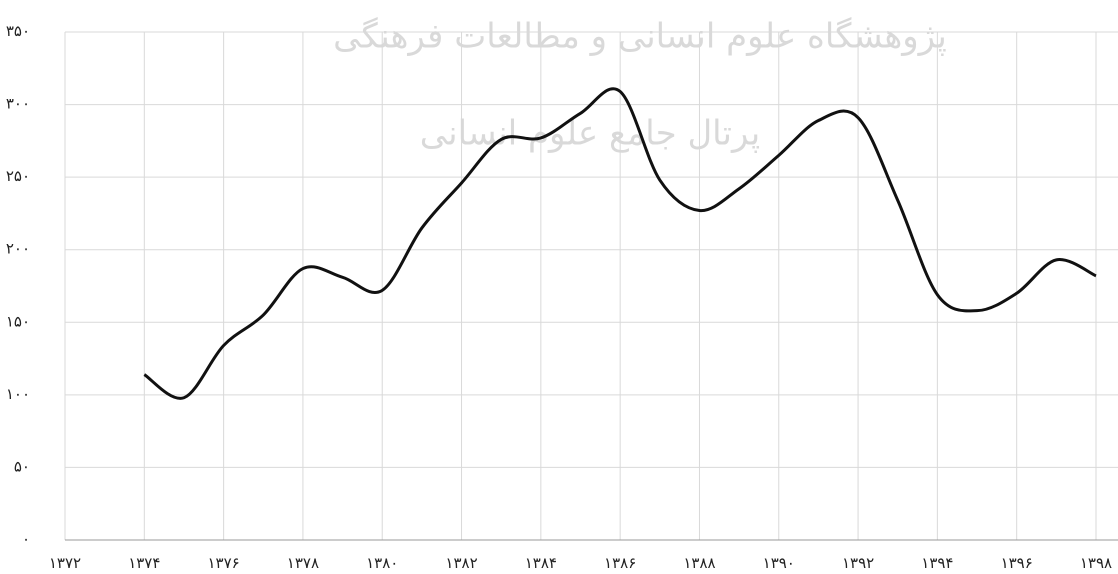 This screenshot has height=574, width=1118. Describe the element at coordinates (26, 539) in the screenshot. I see `y-tick-label: ۰` at that location.